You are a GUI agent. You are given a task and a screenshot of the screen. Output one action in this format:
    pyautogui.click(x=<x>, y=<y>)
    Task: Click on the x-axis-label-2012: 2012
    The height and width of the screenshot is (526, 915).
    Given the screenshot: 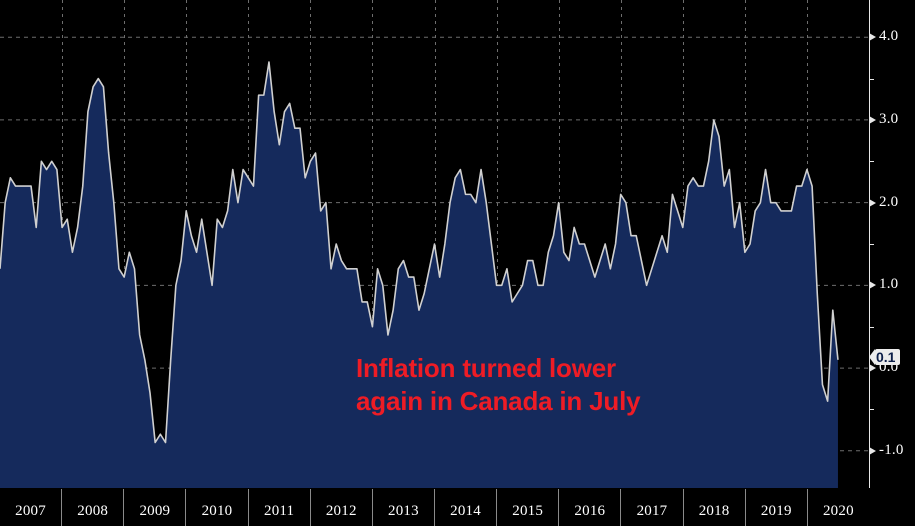 What is the action you would take?
    pyautogui.click(x=341, y=511)
    